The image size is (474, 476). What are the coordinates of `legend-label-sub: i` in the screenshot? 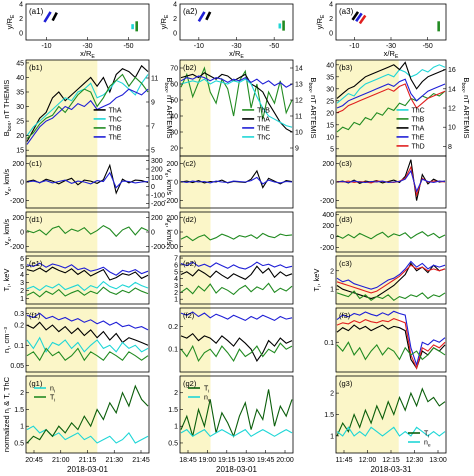 It's located at (54, 391).